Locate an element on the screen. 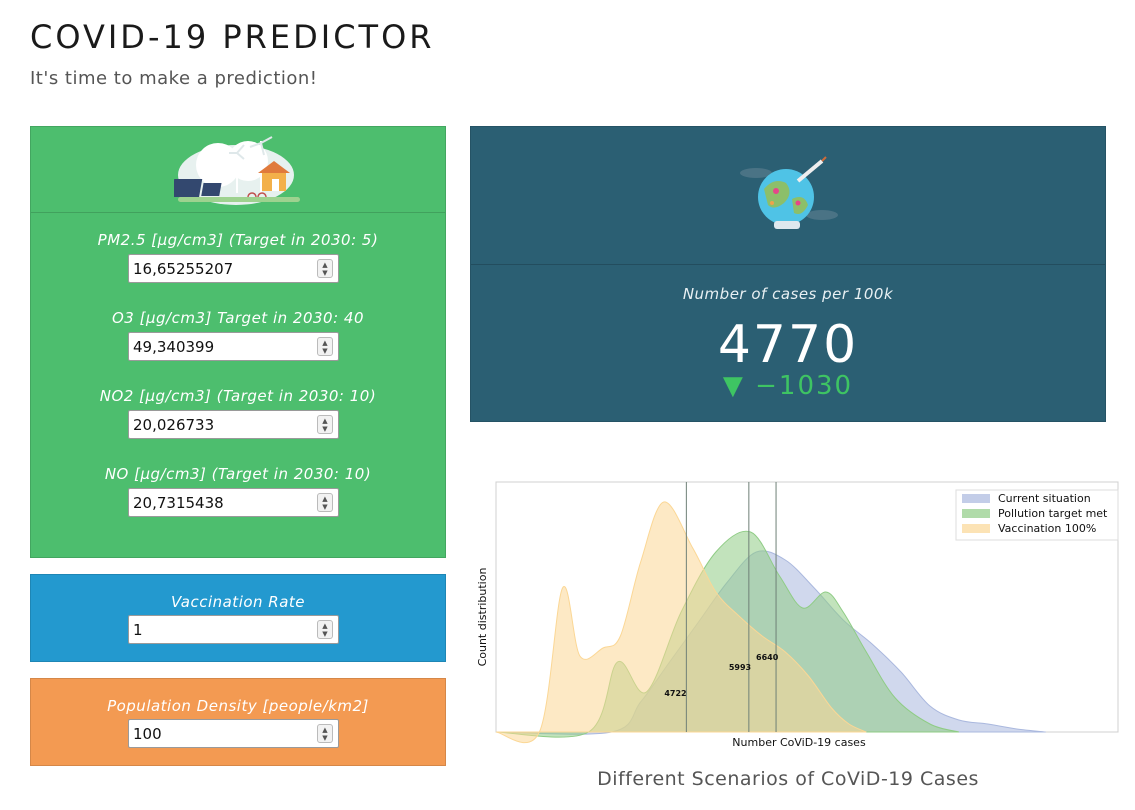 The image size is (1135, 810). cases-delta: ▼ −1030 is located at coordinates (788, 386).